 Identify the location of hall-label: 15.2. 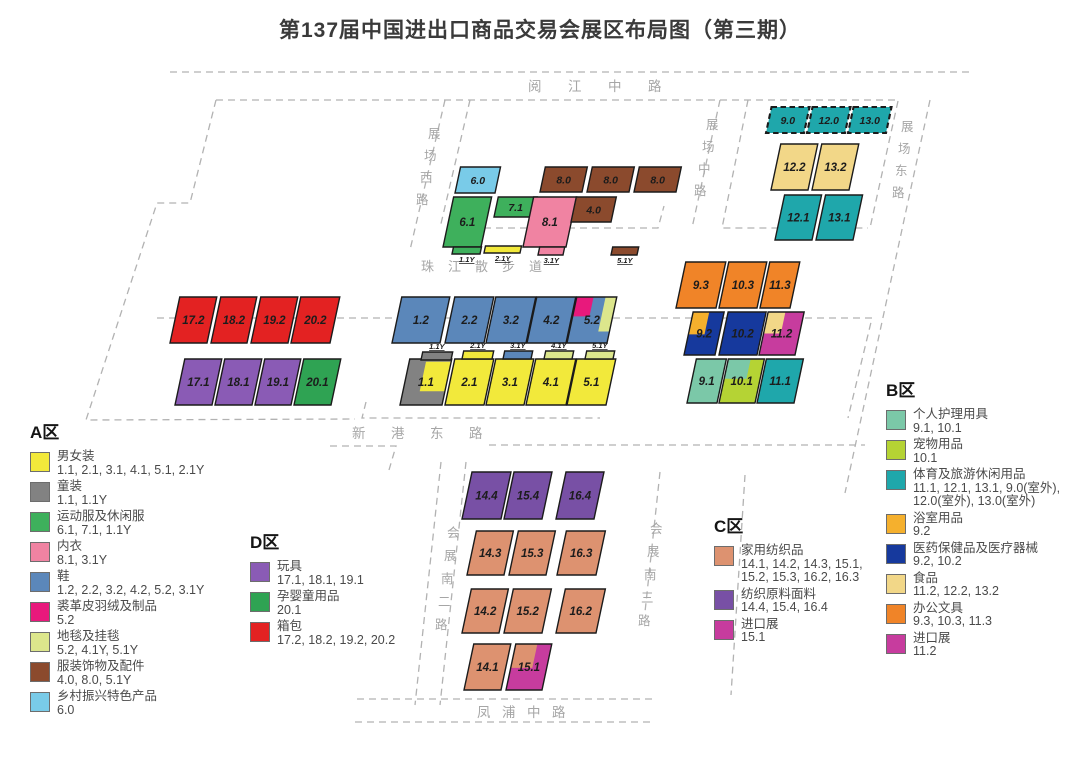
(527, 612).